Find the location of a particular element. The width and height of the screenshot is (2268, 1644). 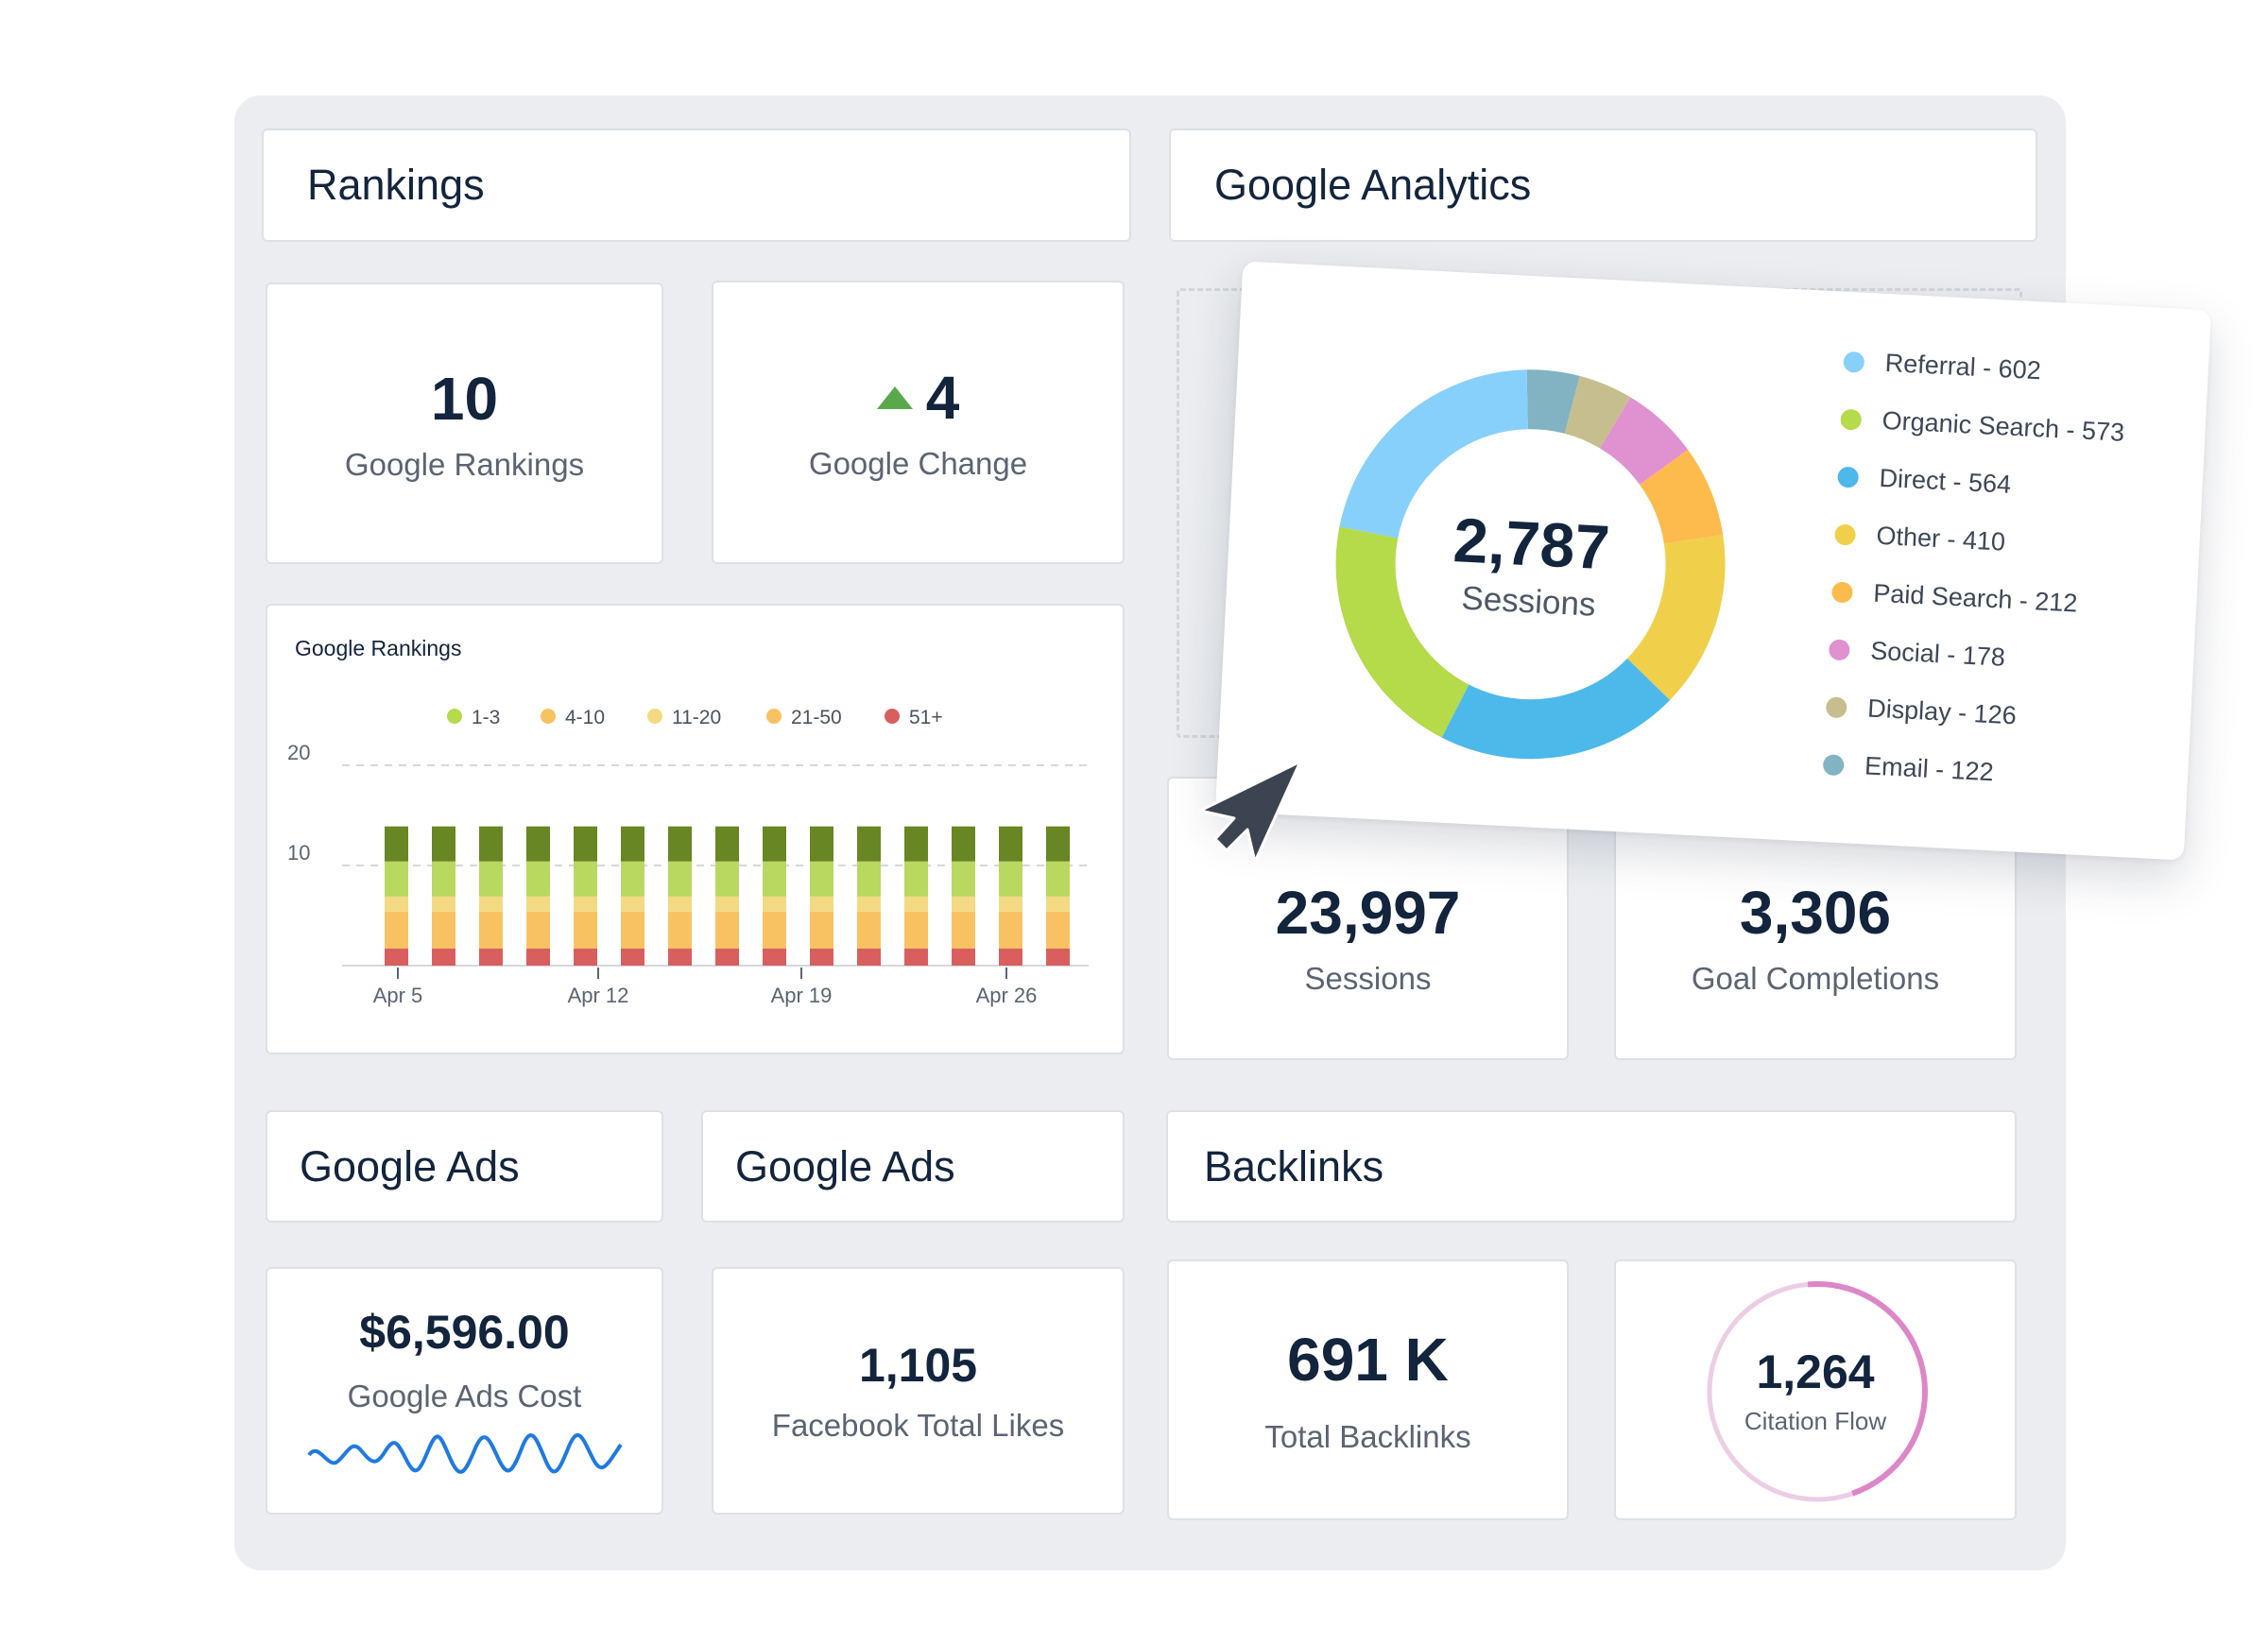

donut-slice-email is located at coordinates (1553, 401).